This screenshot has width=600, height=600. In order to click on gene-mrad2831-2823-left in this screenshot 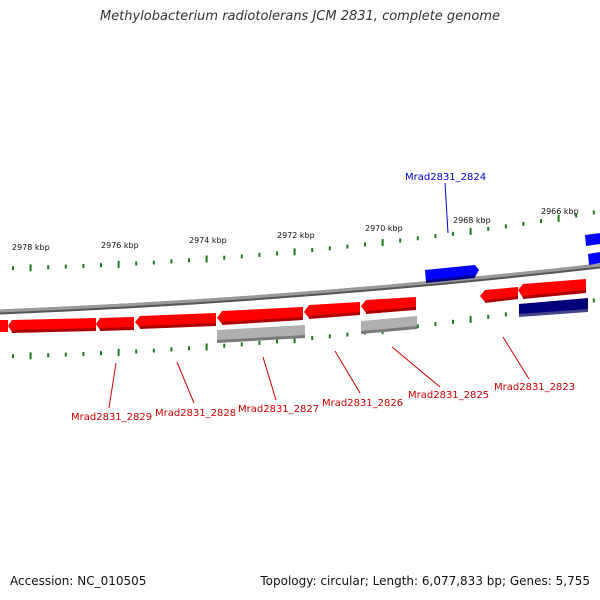, I will do `click(499, 295)`.